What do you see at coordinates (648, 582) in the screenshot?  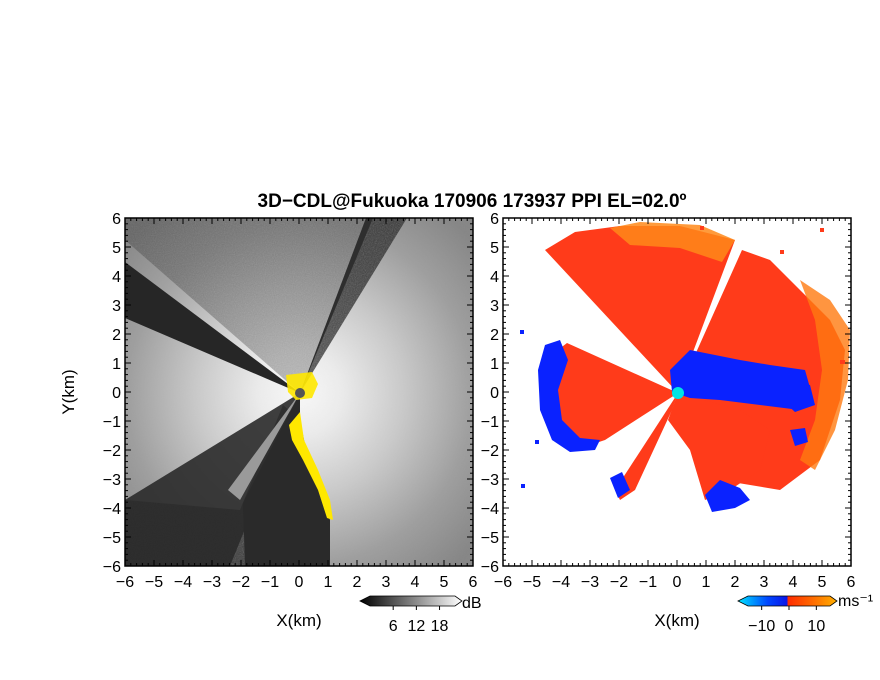 I see `velocity-x-tick-label: −1` at bounding box center [648, 582].